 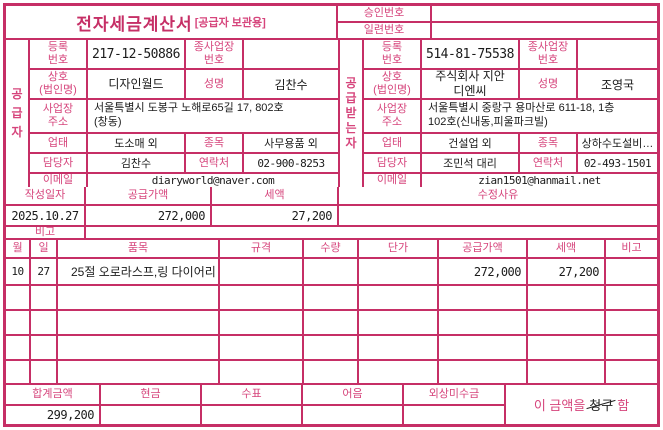 What do you see at coordinates (566, 271) in the screenshot?
I see `item-row-tax: 27,200` at bounding box center [566, 271].